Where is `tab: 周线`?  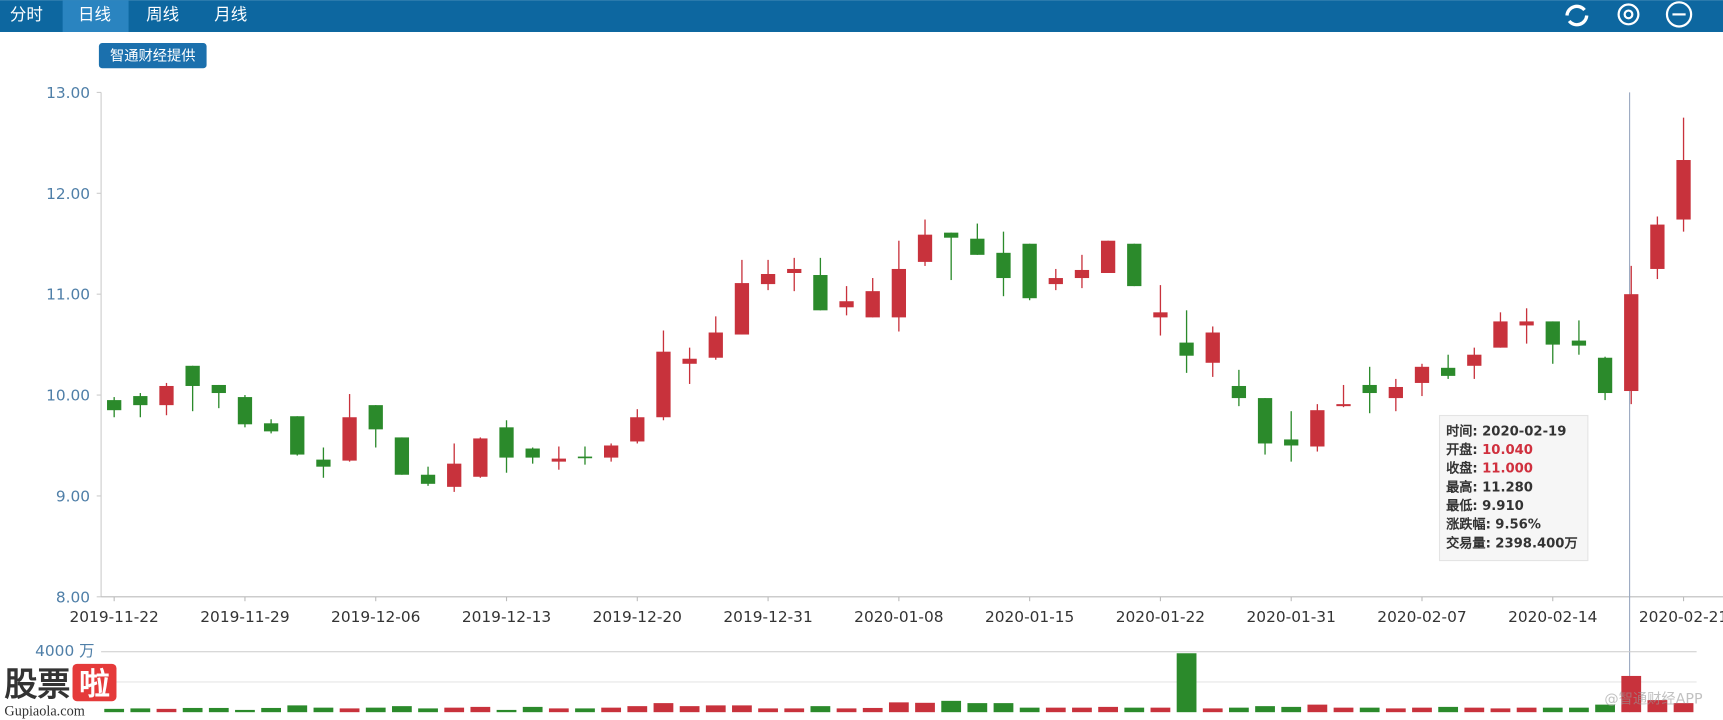
tab: 周线 is located at coordinates (162, 14).